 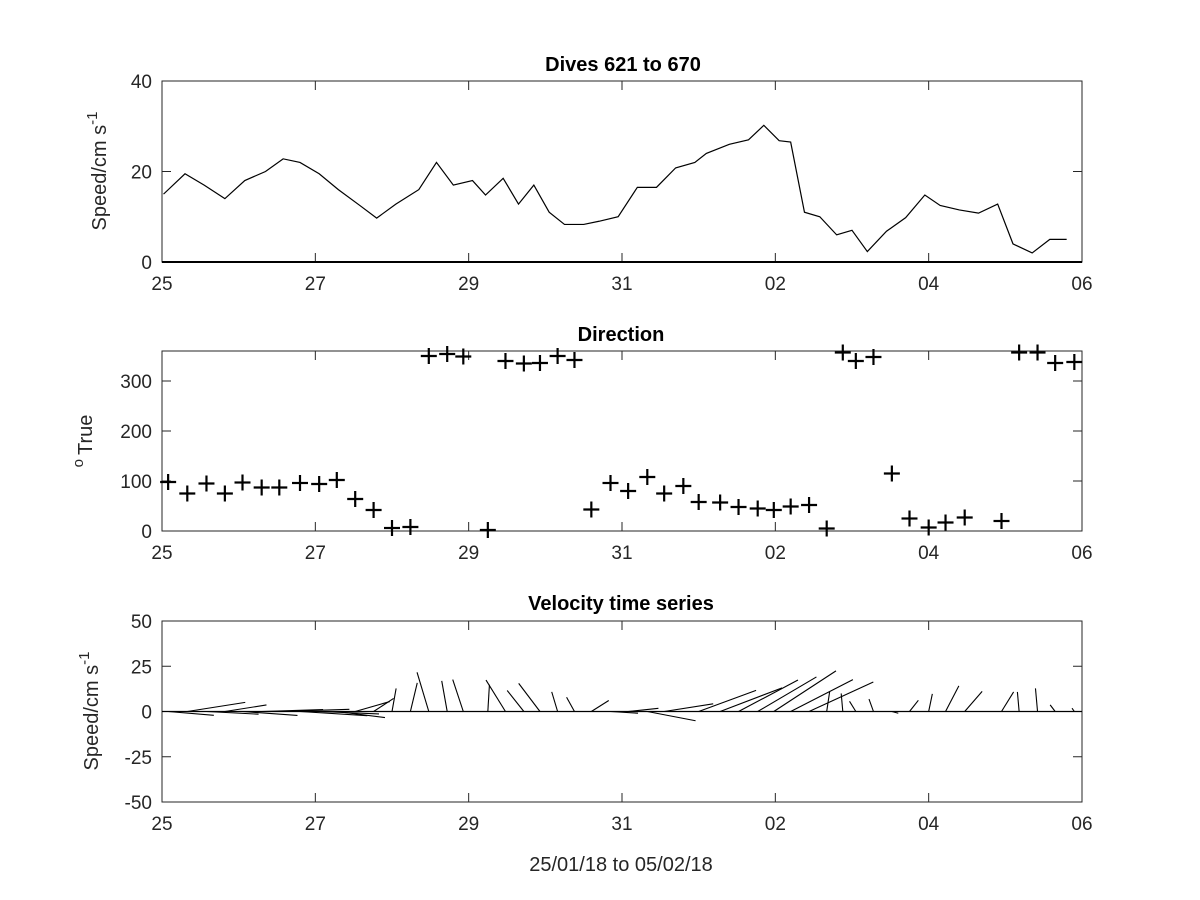 What do you see at coordinates (468, 284) in the screenshot?
I see `speed-xtick-label: 29` at bounding box center [468, 284].